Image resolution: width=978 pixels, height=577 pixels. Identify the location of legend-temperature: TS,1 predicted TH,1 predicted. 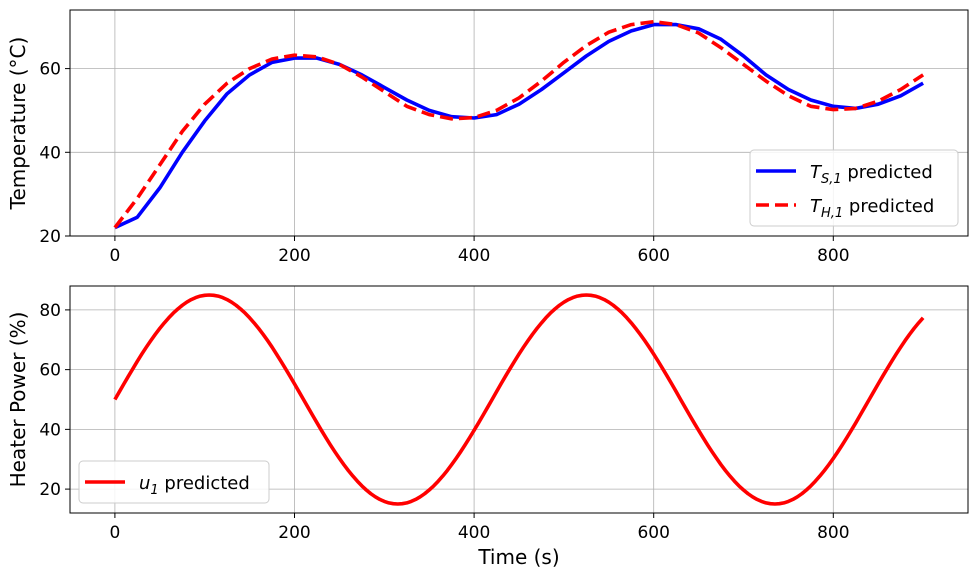
(854, 188).